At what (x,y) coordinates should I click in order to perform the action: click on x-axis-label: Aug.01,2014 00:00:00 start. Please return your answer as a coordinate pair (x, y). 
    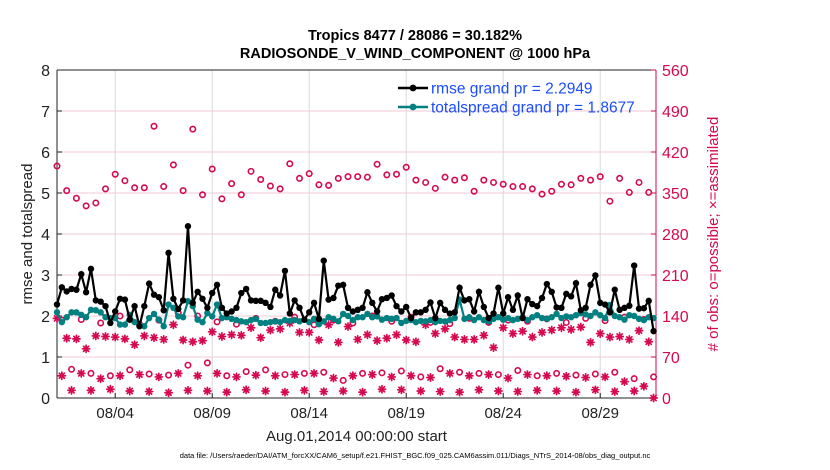
    Looking at the image, I should click on (357, 436).